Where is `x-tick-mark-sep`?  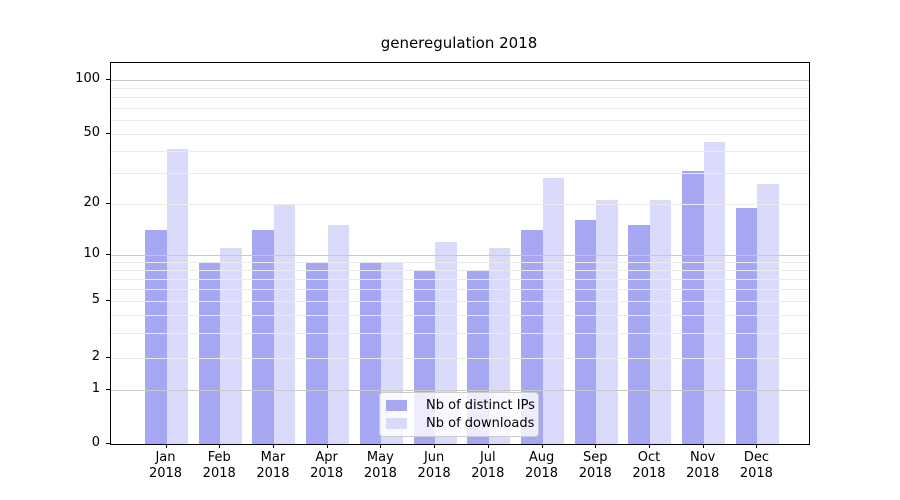
x-tick-mark-sep is located at coordinates (596, 446).